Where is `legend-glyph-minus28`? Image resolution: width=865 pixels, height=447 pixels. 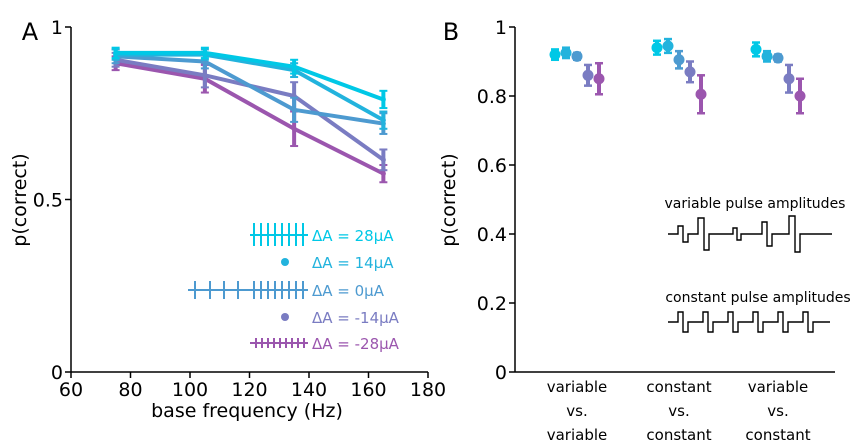
legend-glyph-minus28 is located at coordinates (279, 343).